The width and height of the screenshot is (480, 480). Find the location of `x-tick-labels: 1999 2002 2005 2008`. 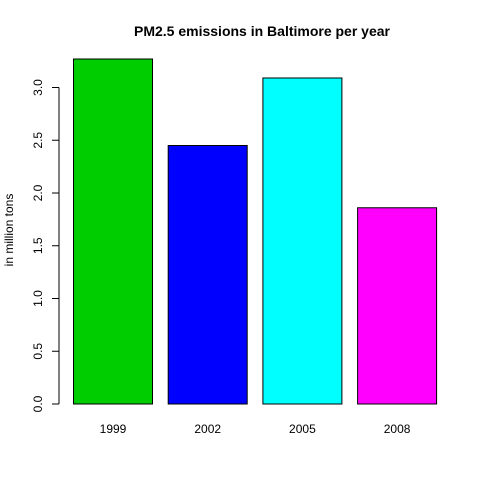

x-tick-labels: 1999 2002 2005 2008 is located at coordinates (255, 429).